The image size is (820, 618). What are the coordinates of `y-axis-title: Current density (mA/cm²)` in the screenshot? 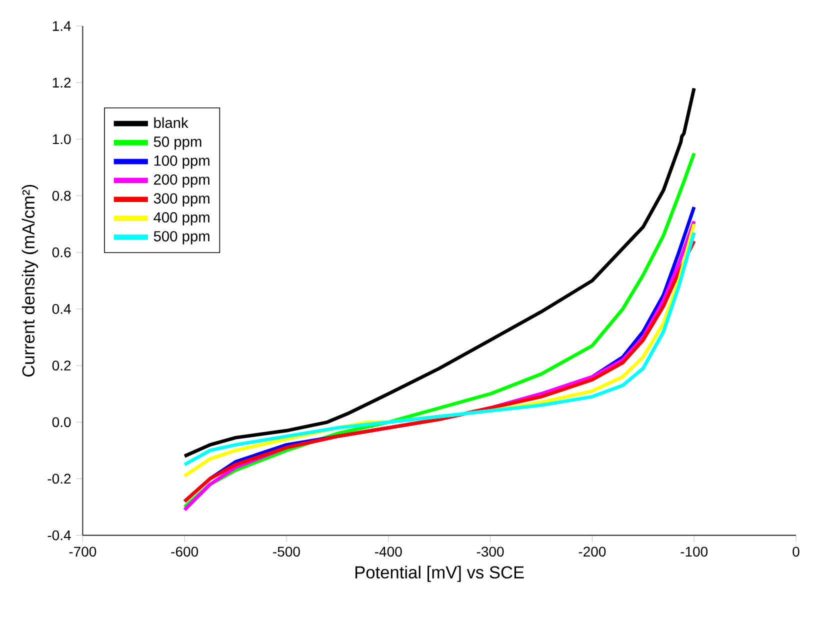 It's located at (30, 280).